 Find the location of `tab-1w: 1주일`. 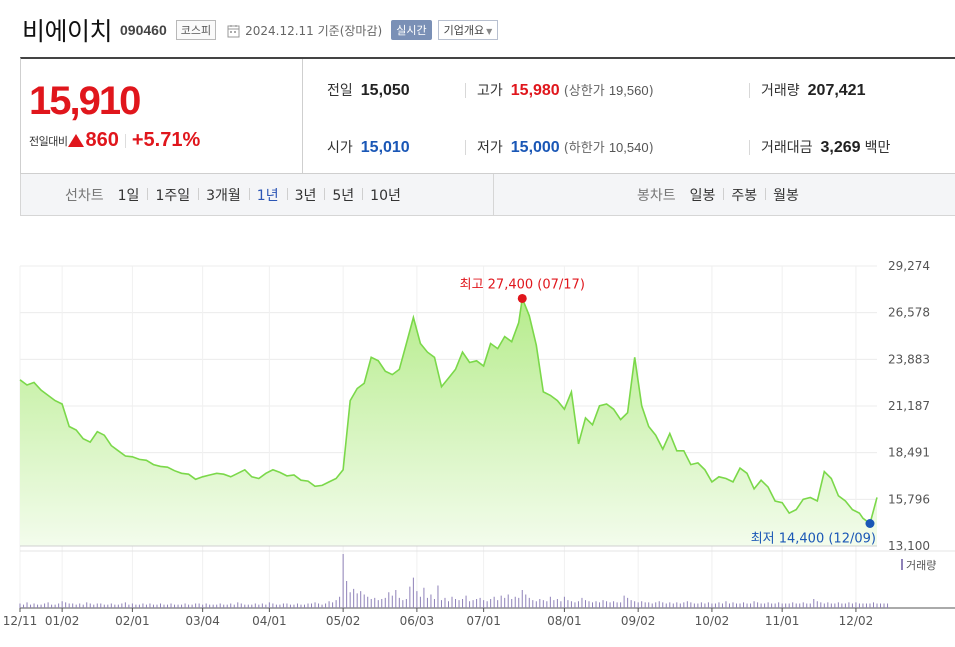

tab-1w: 1주일 is located at coordinates (172, 195).